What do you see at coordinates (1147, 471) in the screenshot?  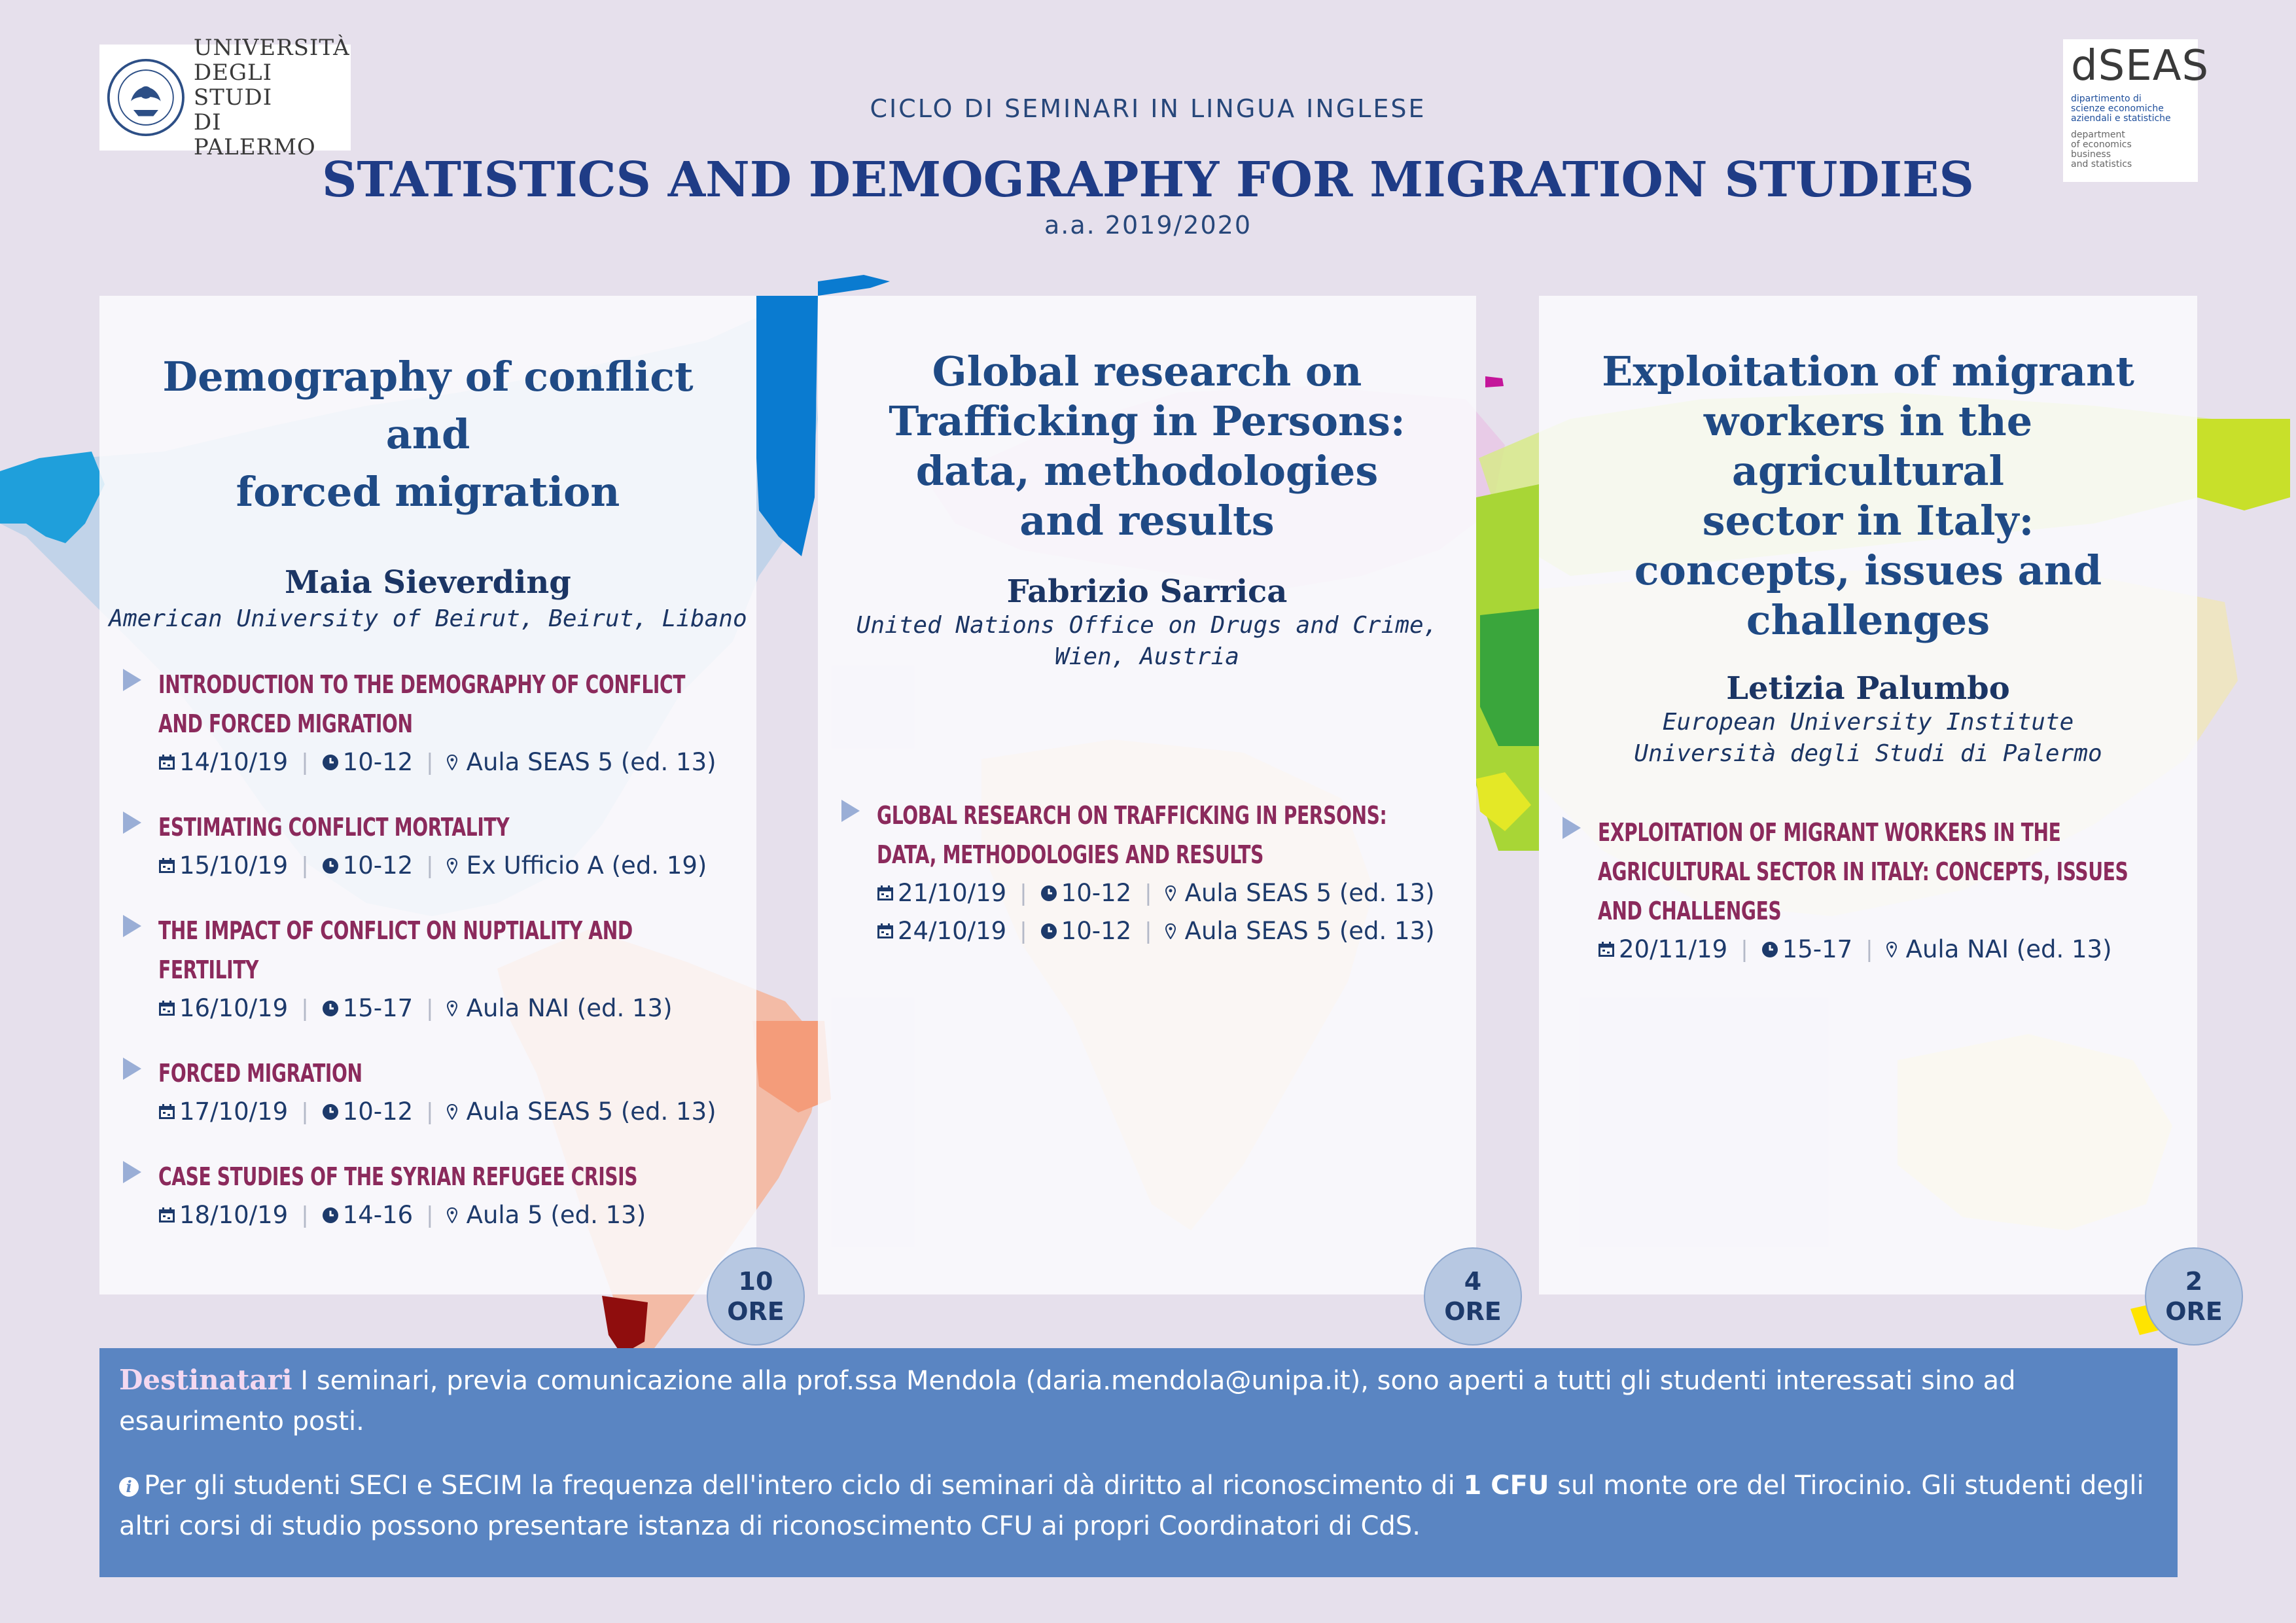 I see `card-title-line: data, methodologies` at bounding box center [1147, 471].